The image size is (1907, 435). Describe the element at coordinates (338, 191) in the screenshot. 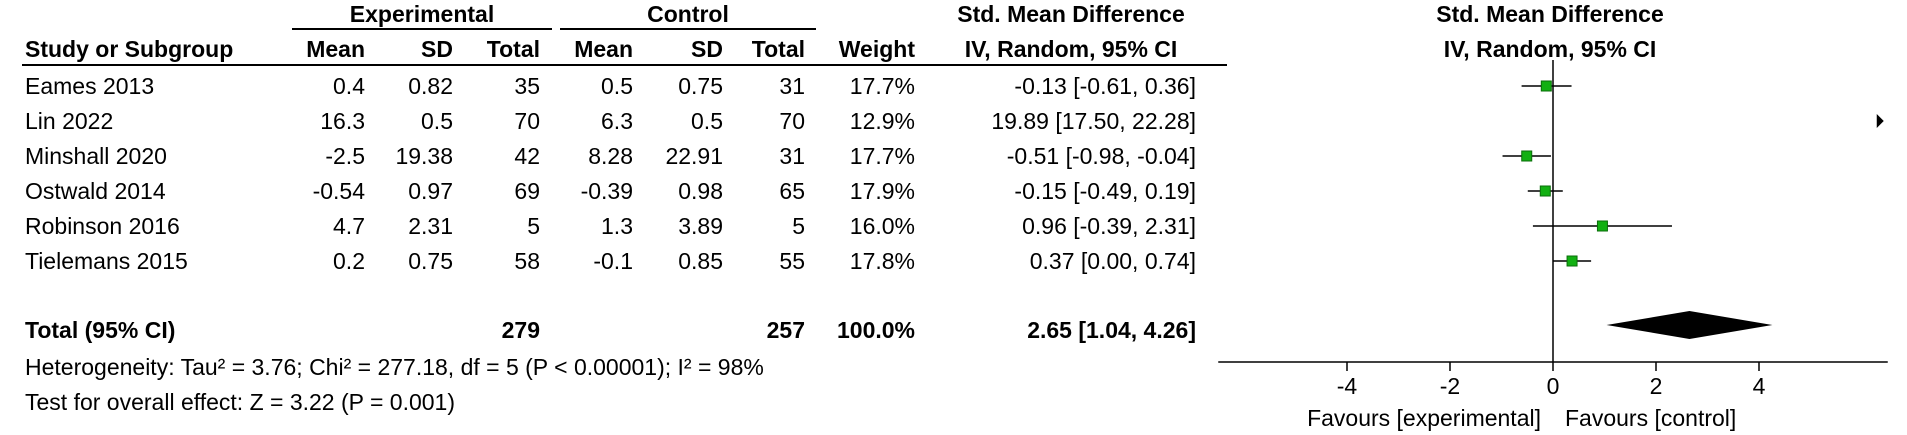

I see `e-mean: -0.54` at that location.